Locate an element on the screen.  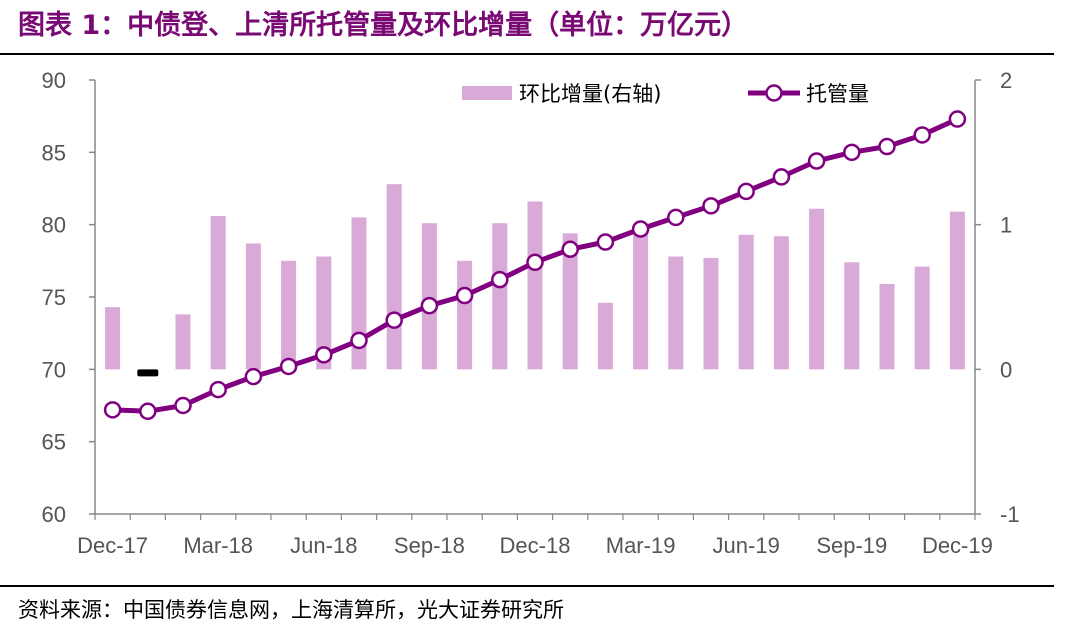
right-tick-label: 2 is located at coordinates (1006, 80).